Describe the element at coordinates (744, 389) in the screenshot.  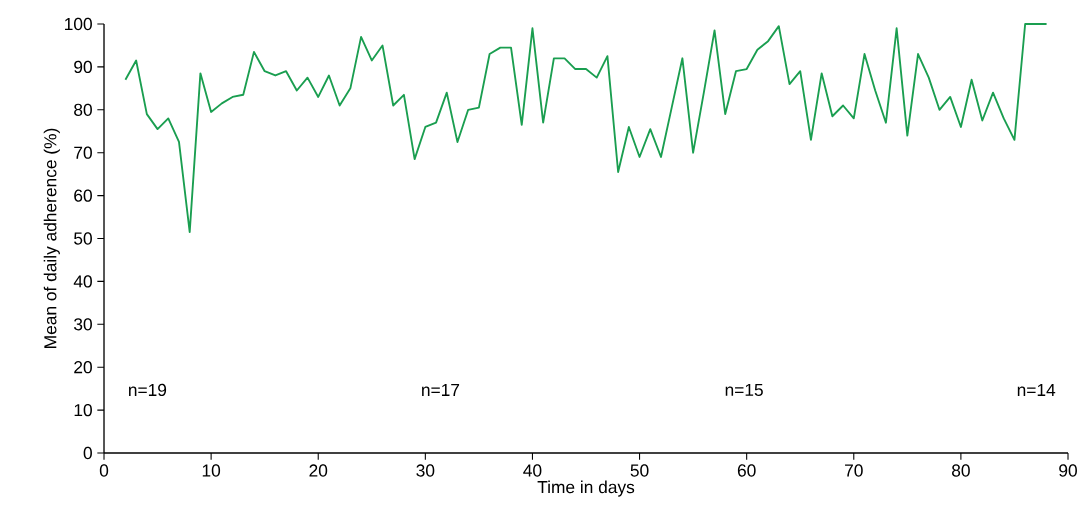
I see `annotation: n=15` at that location.